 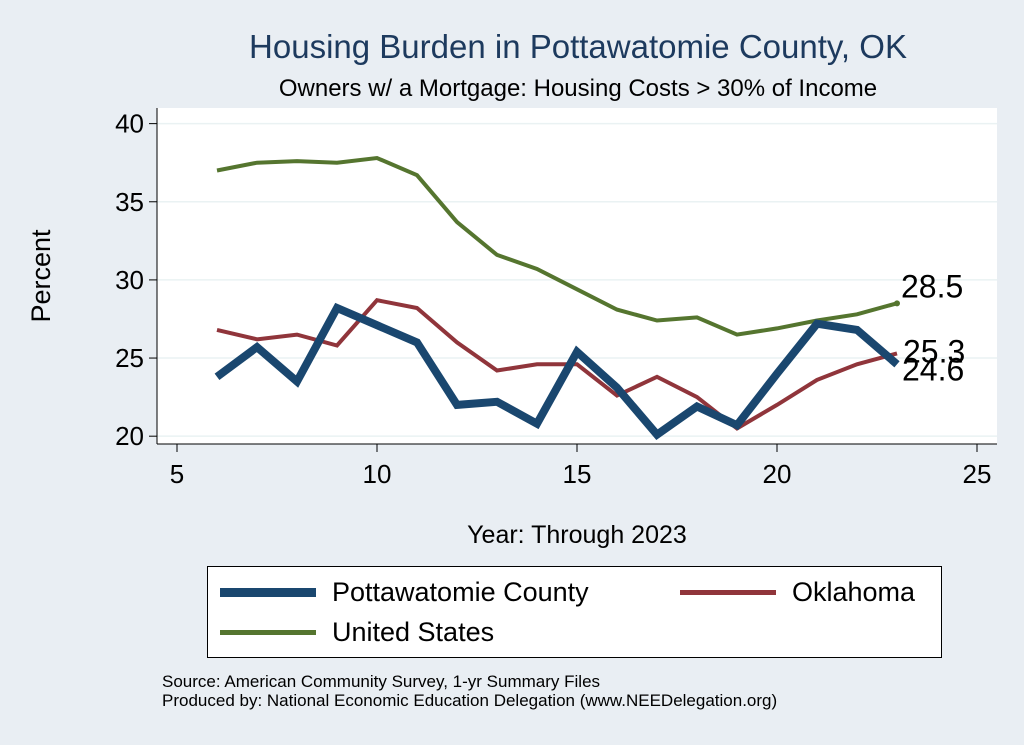 I want to click on x-axis-label: Year: Through 2023, so click(x=577, y=535).